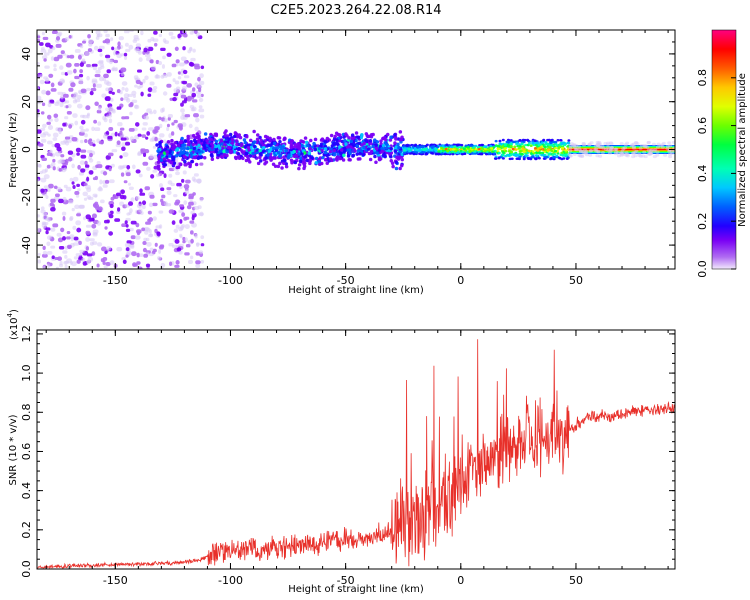  What do you see at coordinates (702, 221) in the screenshot?
I see `colorbar-tick-label: 0.2` at bounding box center [702, 221].